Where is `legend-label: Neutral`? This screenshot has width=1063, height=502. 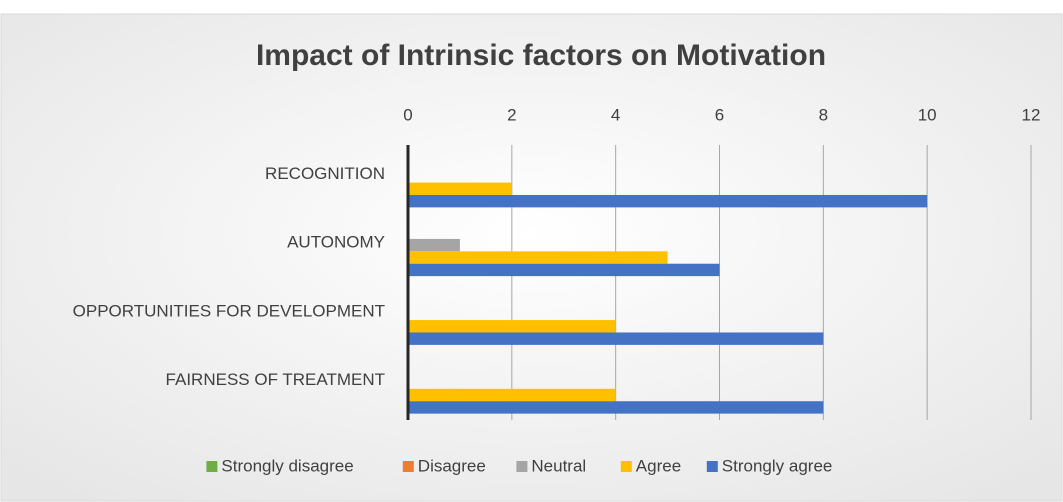 legend-label: Neutral is located at coordinates (558, 465).